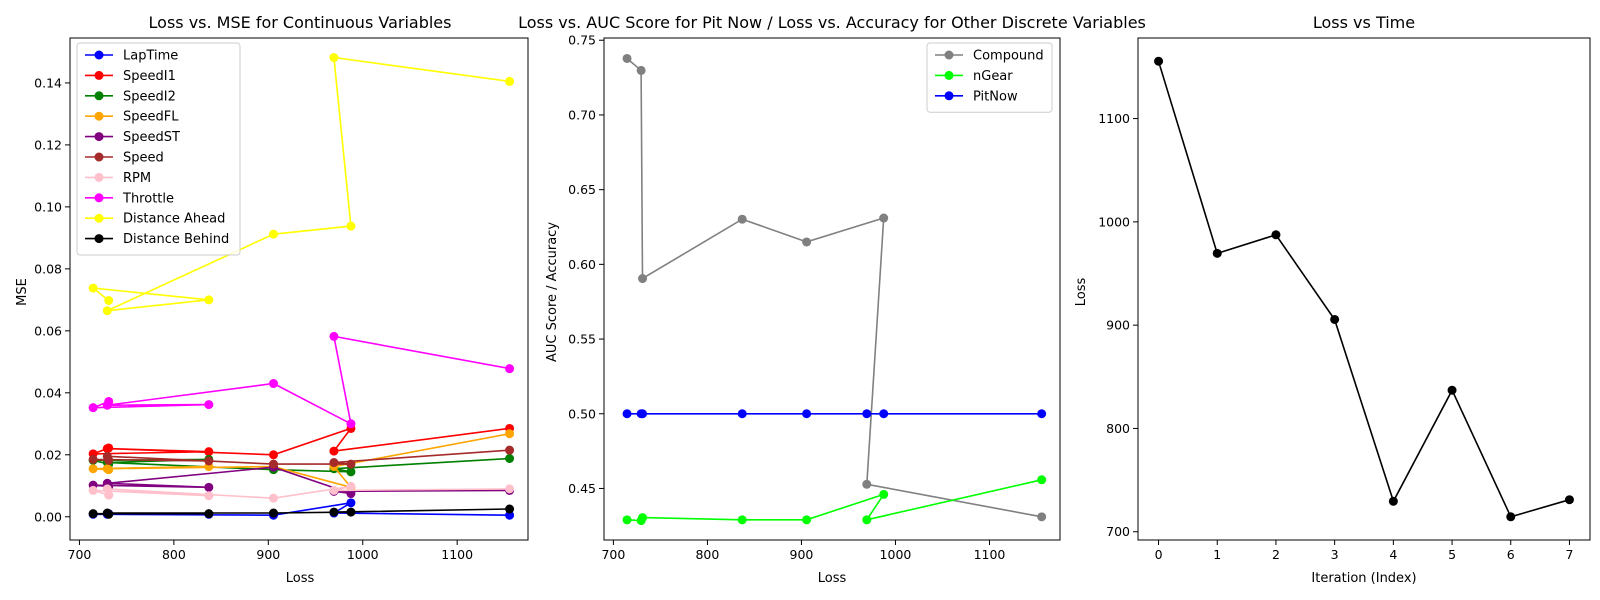 This screenshot has height=600, width=1600. I want to click on legend-label: RPM, so click(137, 178).